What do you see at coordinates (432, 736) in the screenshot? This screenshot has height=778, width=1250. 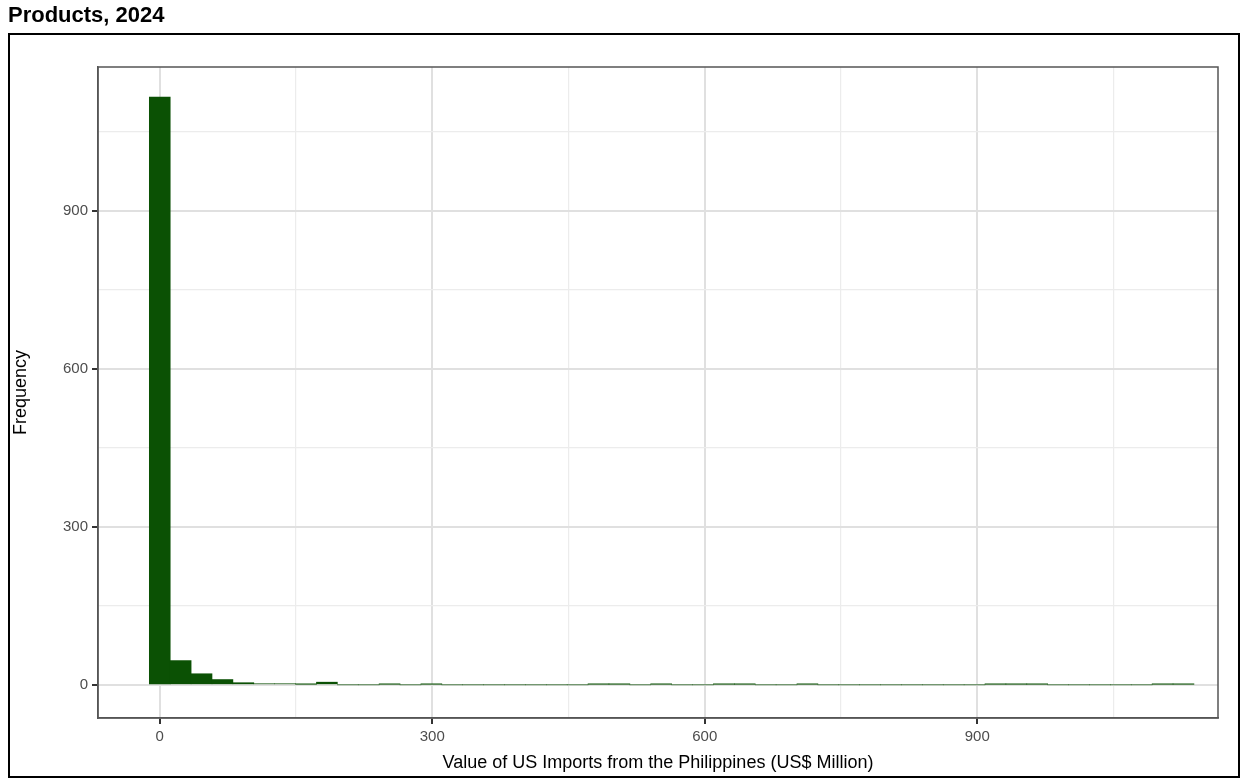 I see `x-tick-label: 300` at bounding box center [432, 736].